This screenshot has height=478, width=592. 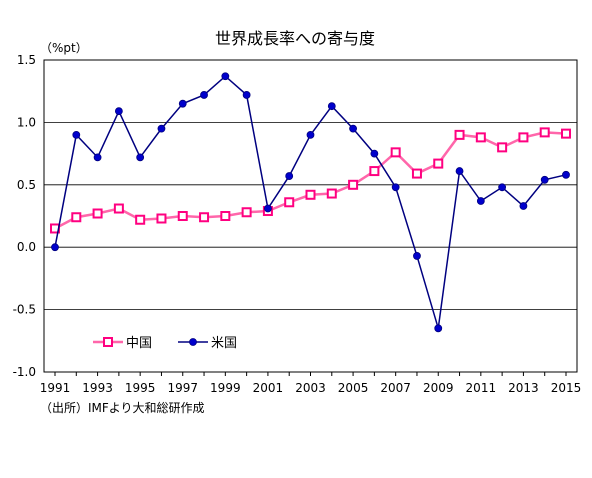 What do you see at coordinates (55, 388) in the screenshot?
I see `x-tick-label: 1991` at bounding box center [55, 388].